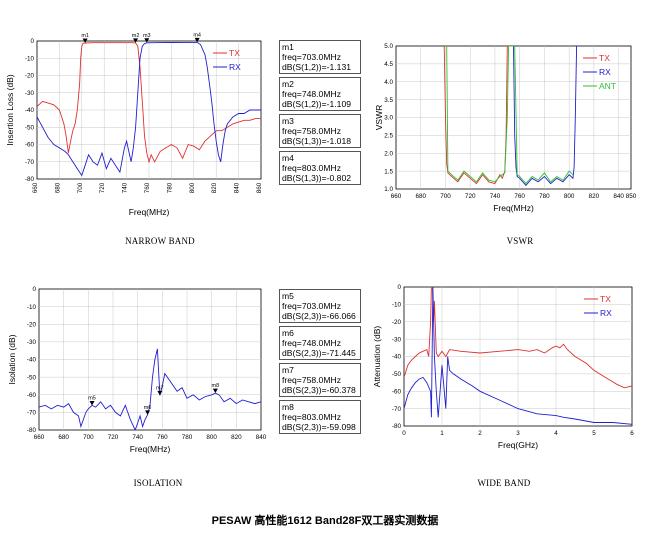 This screenshot has height=542, width=650. What do you see at coordinates (92, 403) in the screenshot?
I see `marker-m5-triangle` at bounding box center [92, 403].